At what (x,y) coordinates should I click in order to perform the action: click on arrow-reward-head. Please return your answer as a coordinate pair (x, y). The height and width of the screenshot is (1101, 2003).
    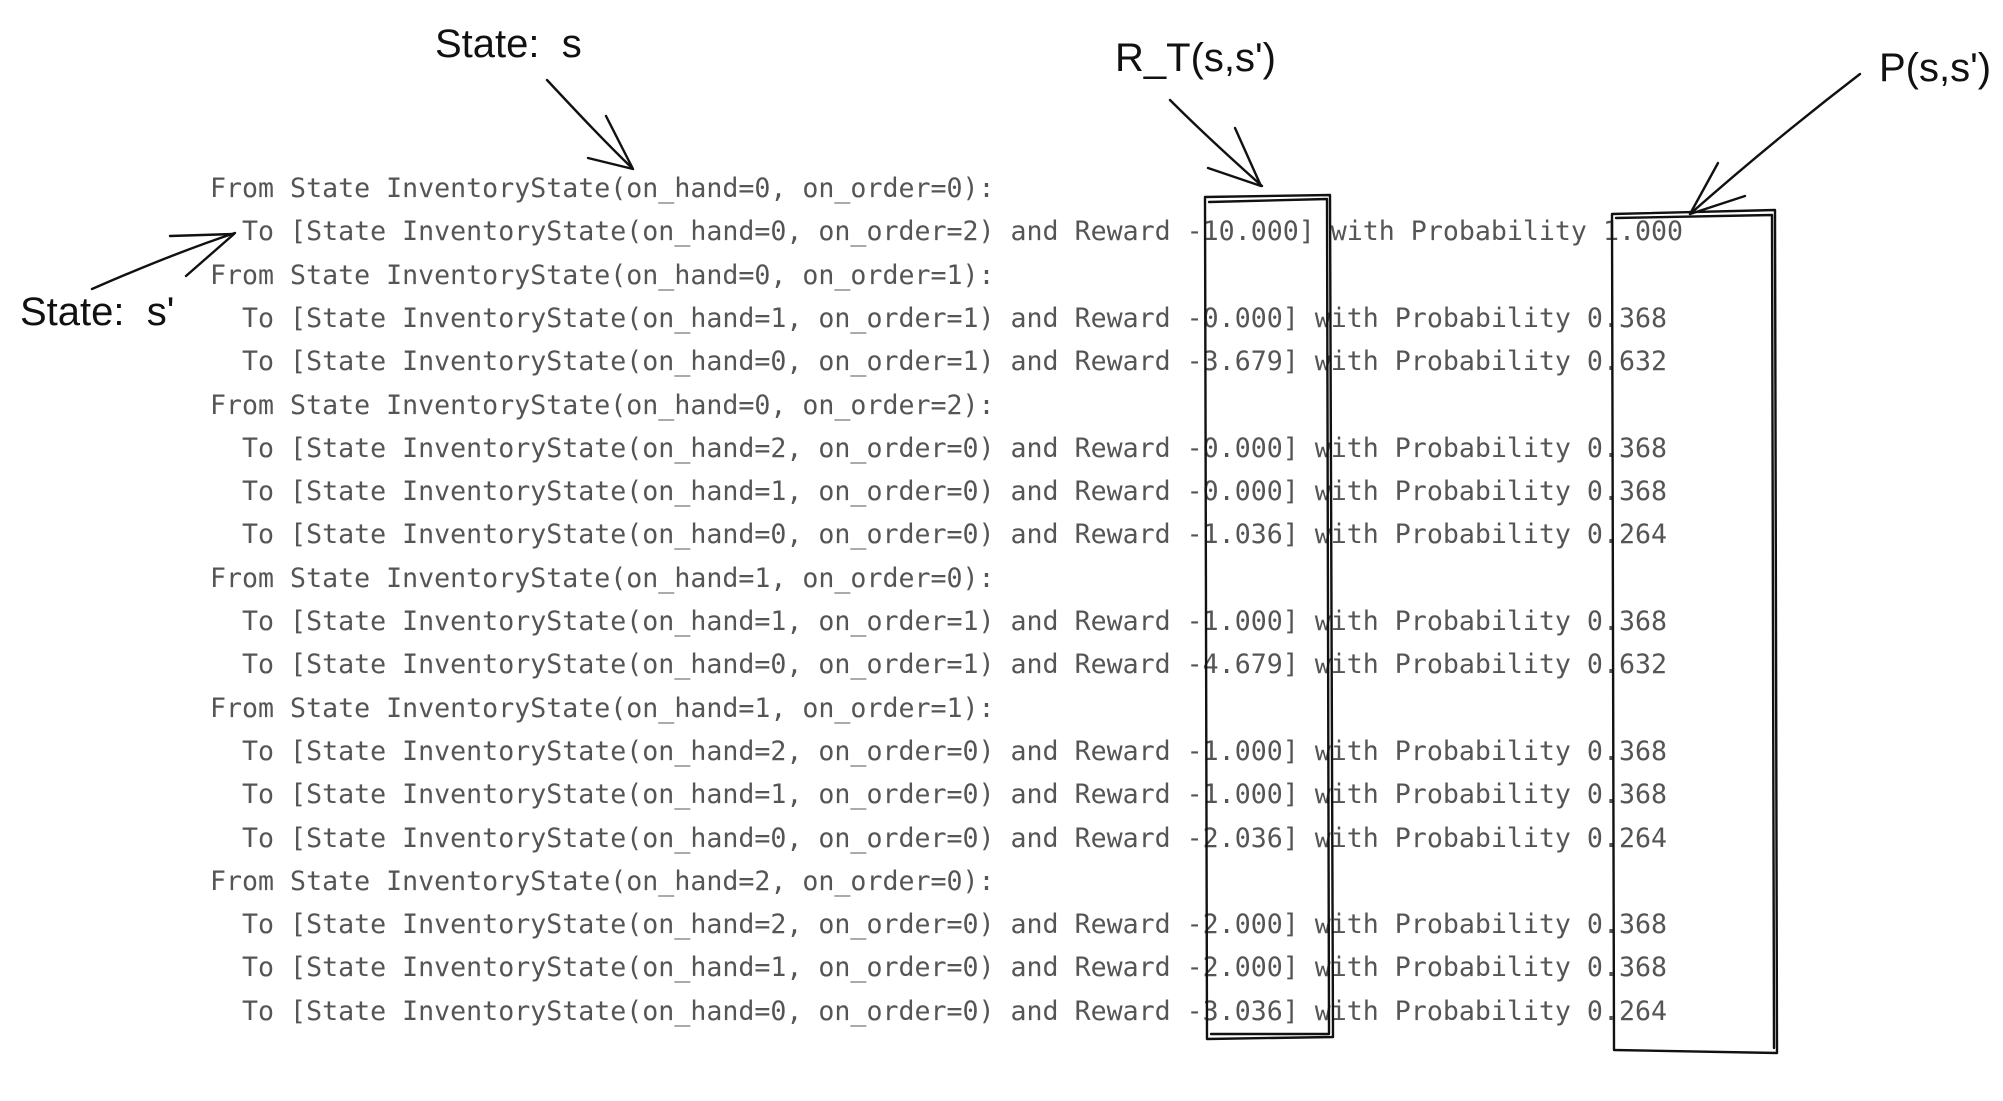
    Looking at the image, I should click on (1234, 157).